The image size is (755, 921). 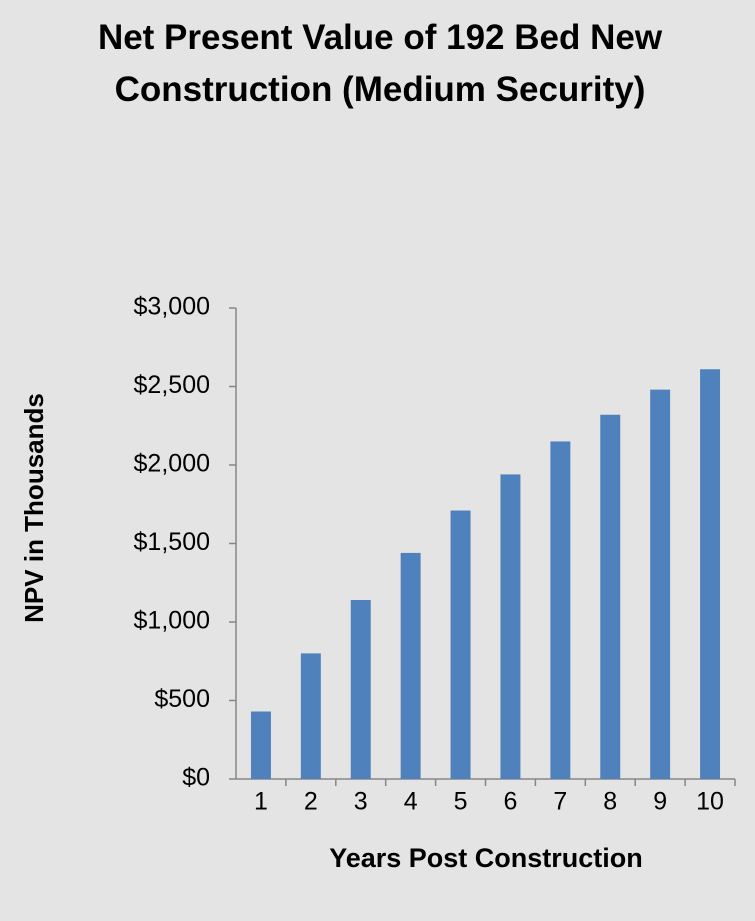 What do you see at coordinates (610, 802) in the screenshot?
I see `x-tick-label: 8` at bounding box center [610, 802].